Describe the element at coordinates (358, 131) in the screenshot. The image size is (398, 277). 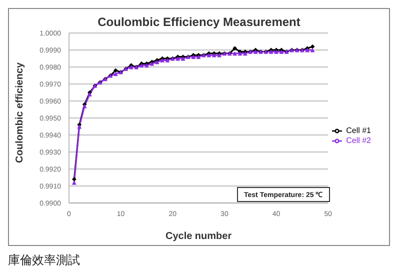
I see `legend-label: Cell #1` at that location.